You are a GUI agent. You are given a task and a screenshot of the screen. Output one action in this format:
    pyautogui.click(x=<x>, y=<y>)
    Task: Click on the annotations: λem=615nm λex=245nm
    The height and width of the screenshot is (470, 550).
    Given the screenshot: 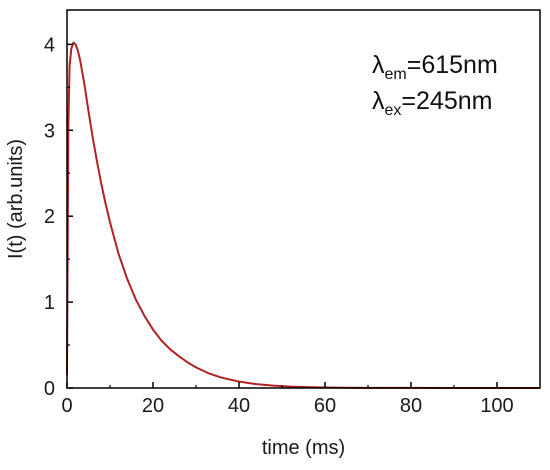 What is the action you would take?
    pyautogui.click(x=435, y=85)
    